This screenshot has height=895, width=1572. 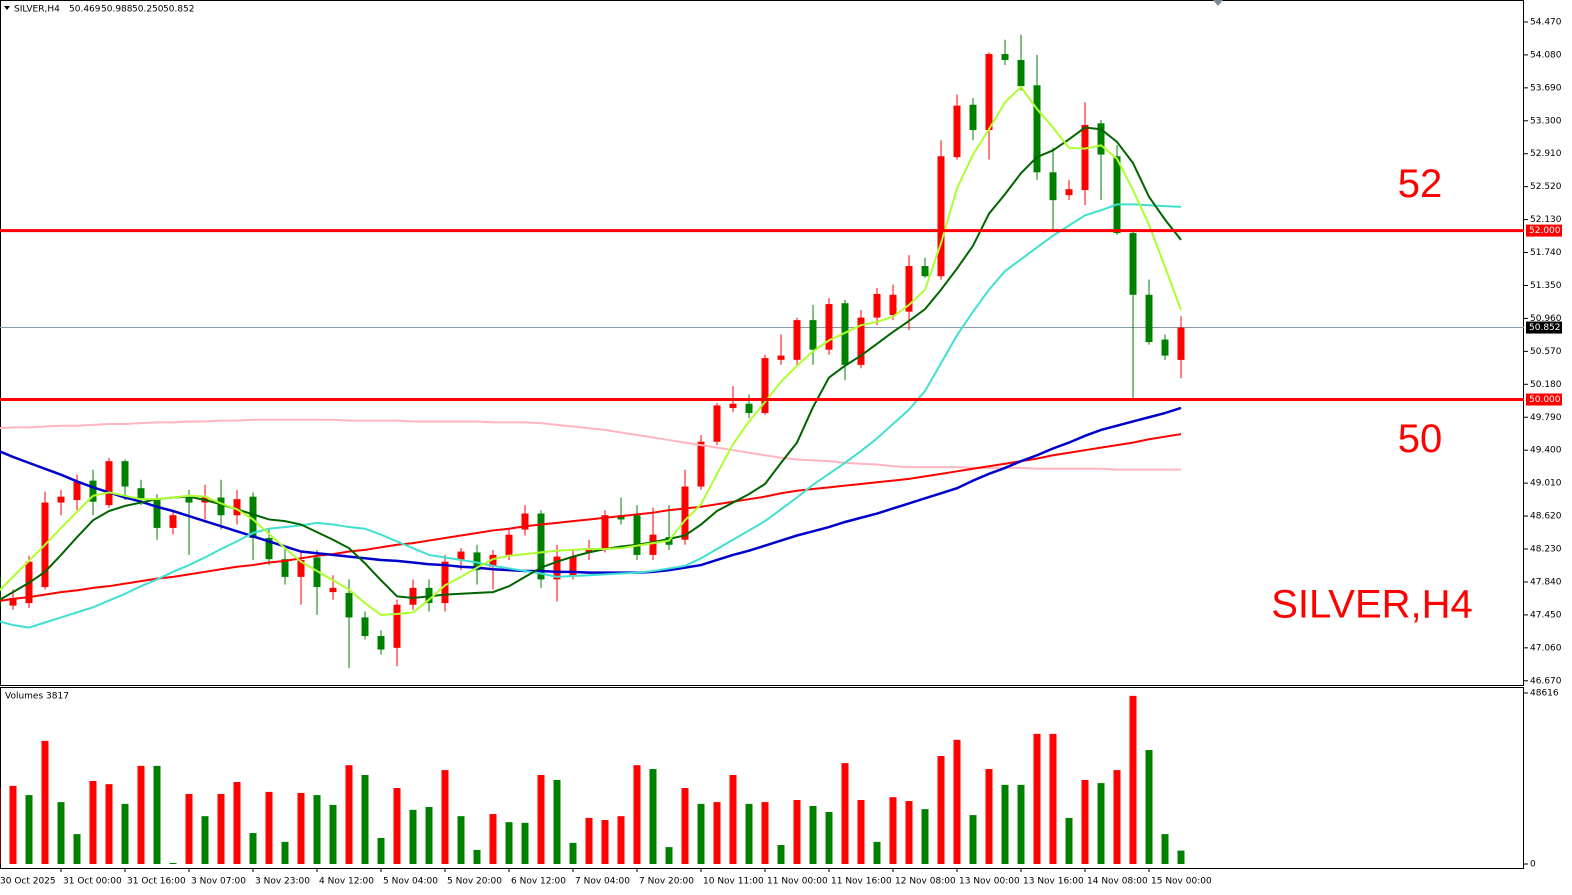 What do you see at coordinates (1546, 451) in the screenshot?
I see `y-tick-label: 49.400` at bounding box center [1546, 451].